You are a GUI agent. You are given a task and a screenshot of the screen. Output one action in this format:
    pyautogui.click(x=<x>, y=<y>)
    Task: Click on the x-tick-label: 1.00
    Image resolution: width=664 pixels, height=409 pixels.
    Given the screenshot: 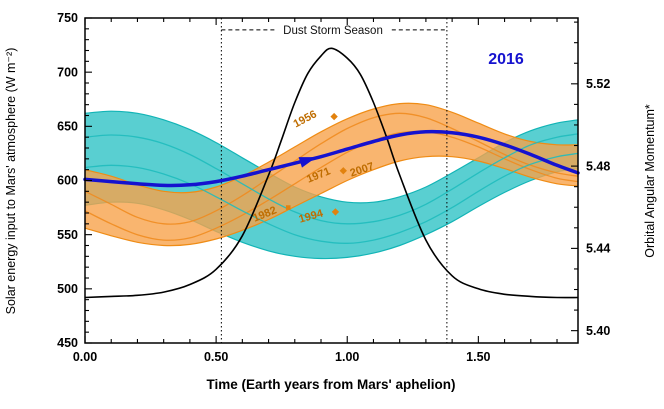 What is the action you would take?
    pyautogui.click(x=347, y=357)
    